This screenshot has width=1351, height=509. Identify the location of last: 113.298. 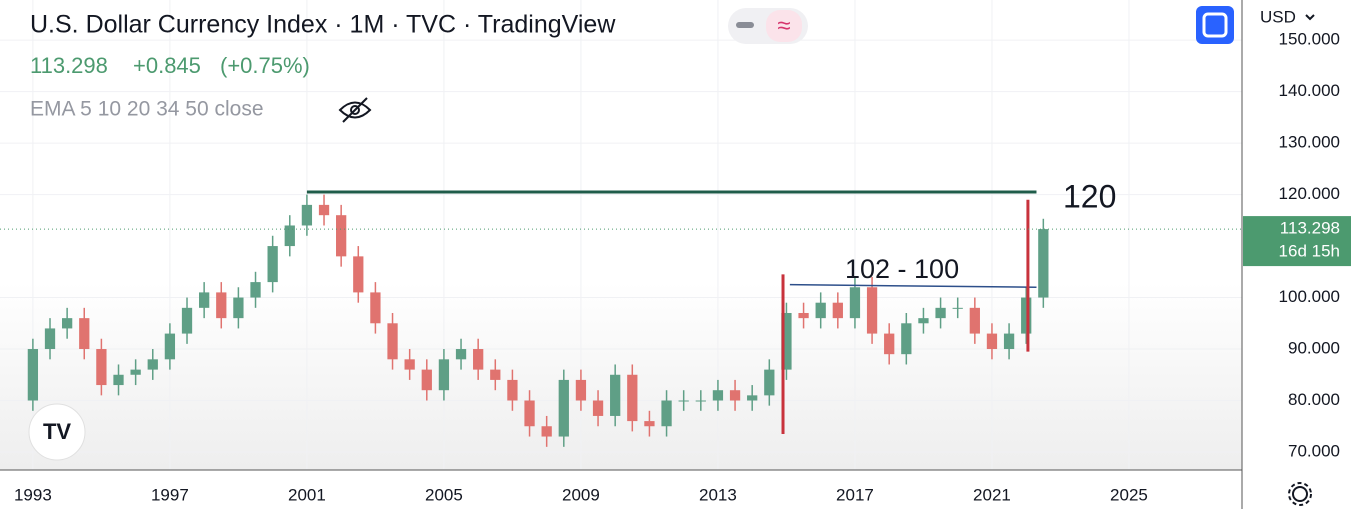
(69, 65).